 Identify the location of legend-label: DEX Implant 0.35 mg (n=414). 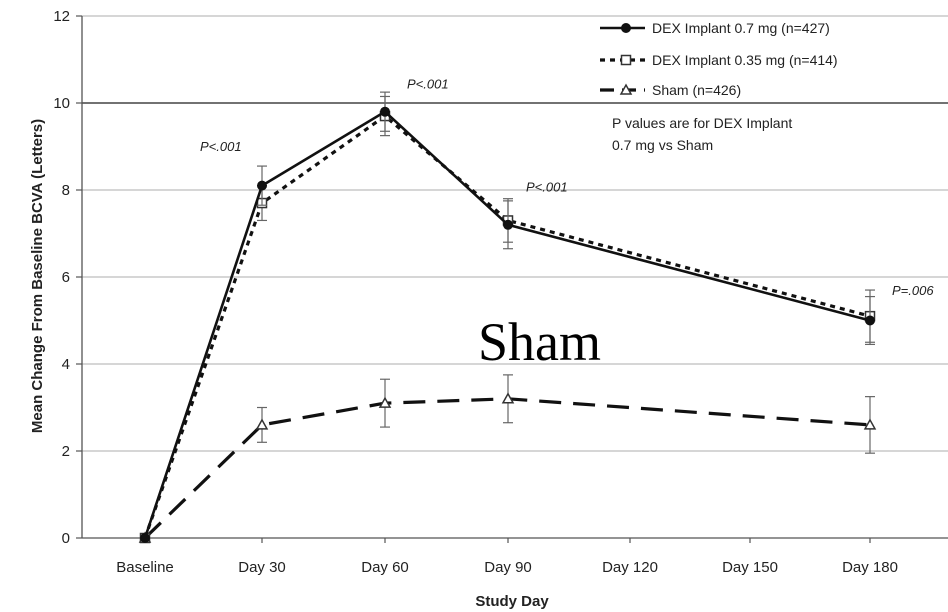
(745, 60).